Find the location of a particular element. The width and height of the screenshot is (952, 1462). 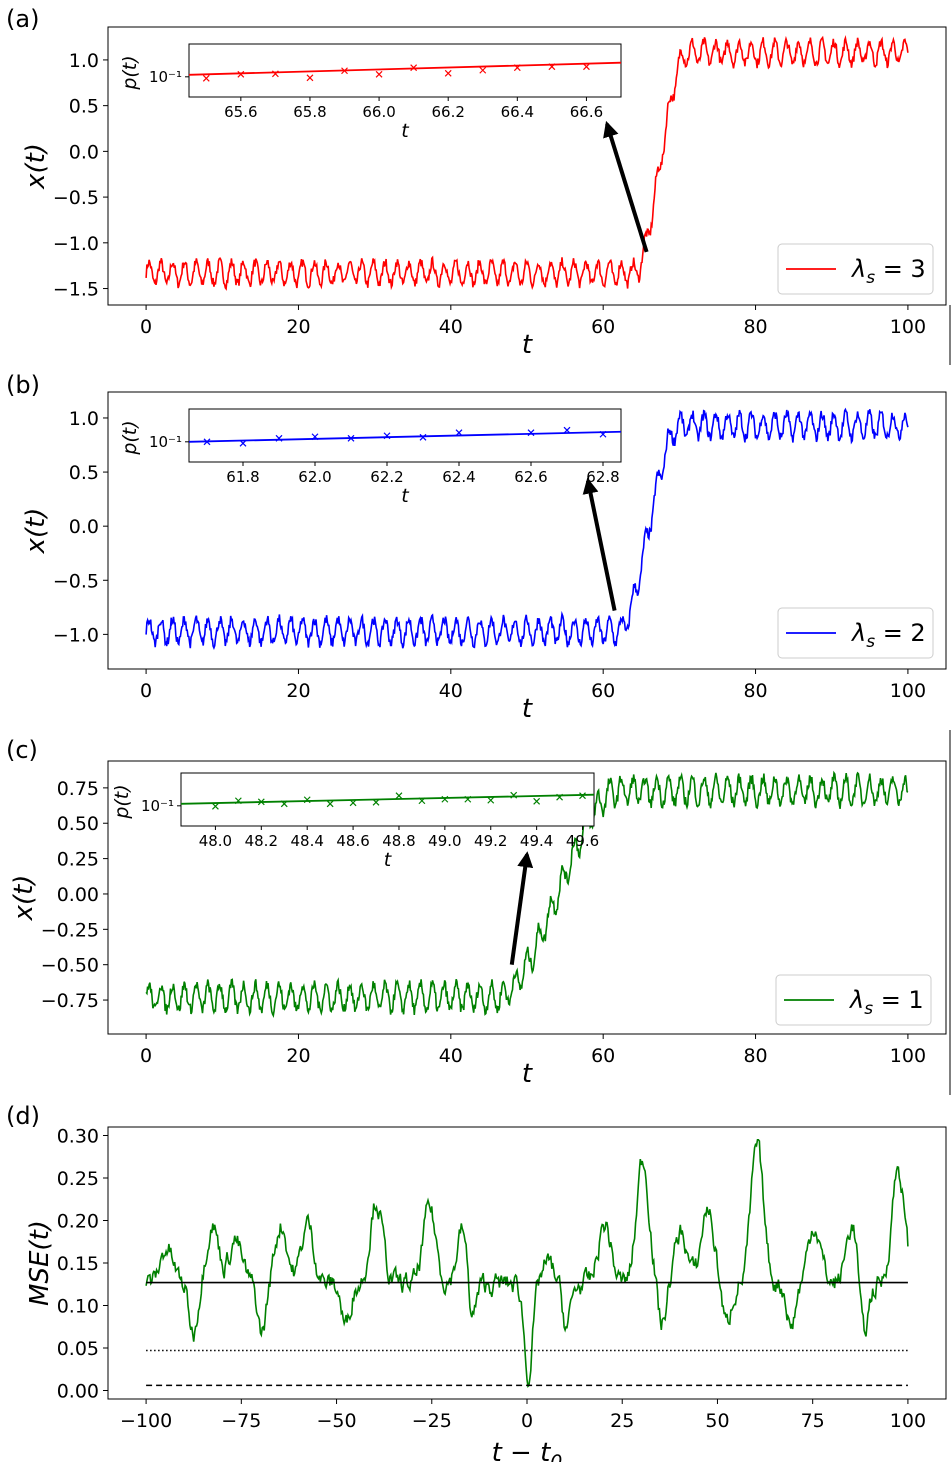

x-axis-label-sub: 0 is located at coordinates (556, 1456).